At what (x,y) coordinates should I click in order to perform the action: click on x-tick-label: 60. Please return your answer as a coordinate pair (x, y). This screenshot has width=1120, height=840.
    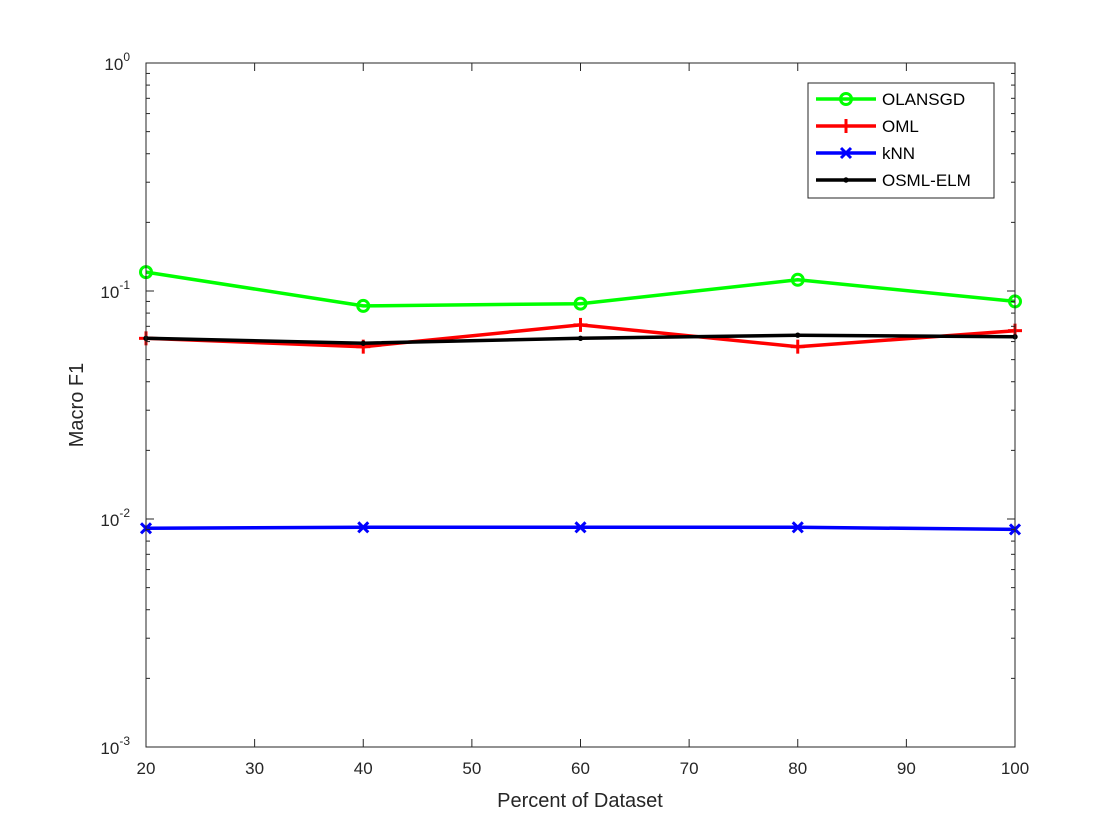
    Looking at the image, I should click on (580, 768).